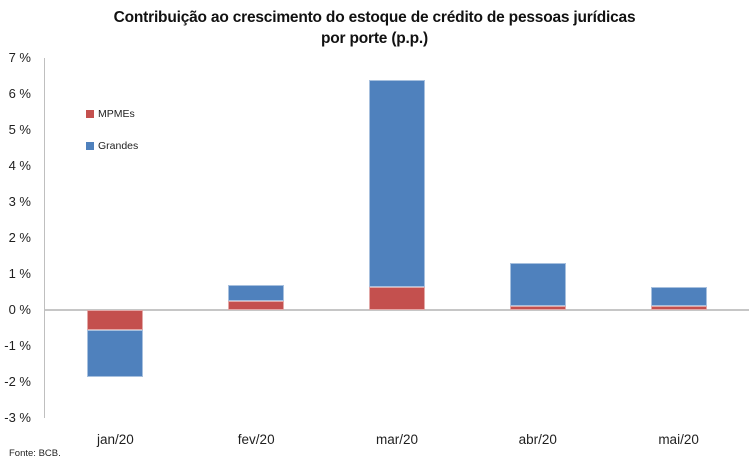 The width and height of the screenshot is (749, 467). I want to click on x-axis-label: jan/20, so click(115, 439).